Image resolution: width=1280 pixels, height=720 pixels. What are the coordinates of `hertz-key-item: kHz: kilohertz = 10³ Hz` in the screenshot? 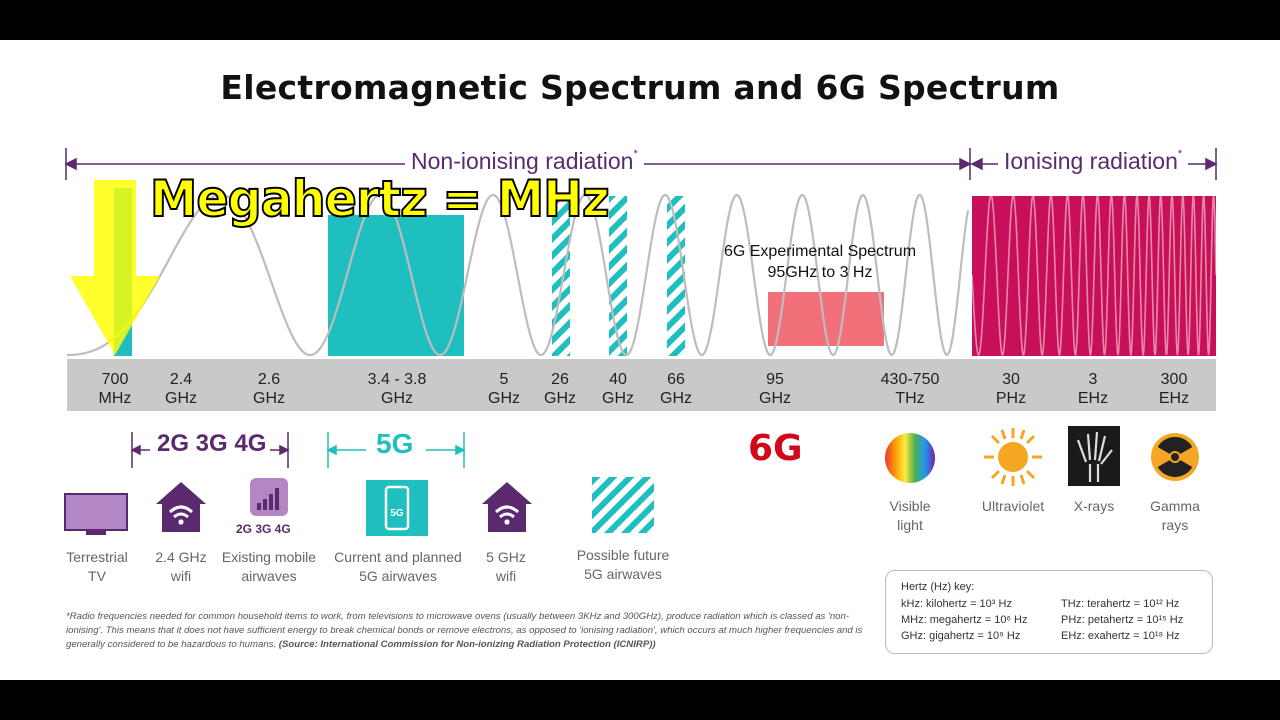 It's located at (956, 604).